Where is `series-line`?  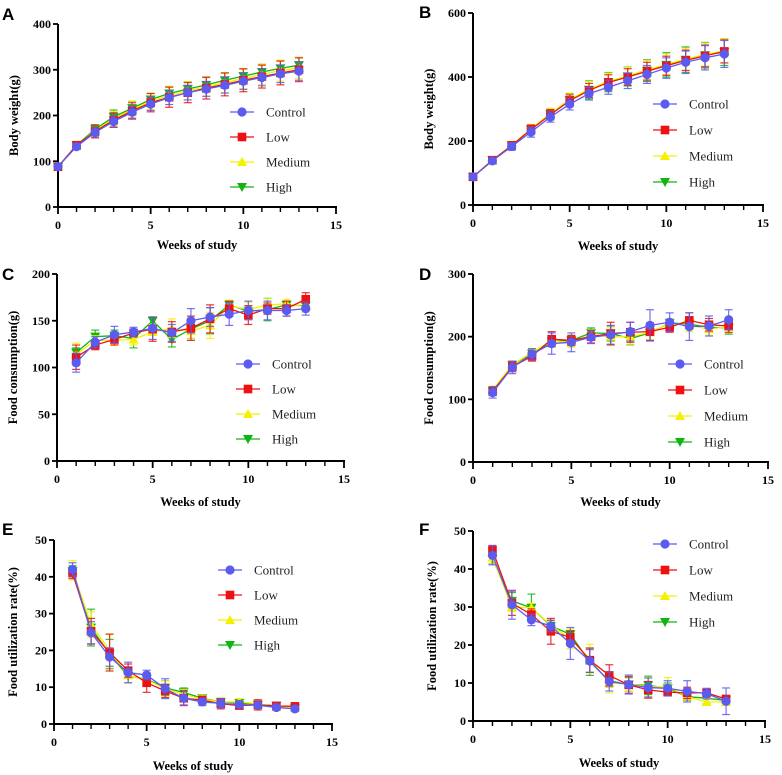 series-line is located at coordinates (178, 117).